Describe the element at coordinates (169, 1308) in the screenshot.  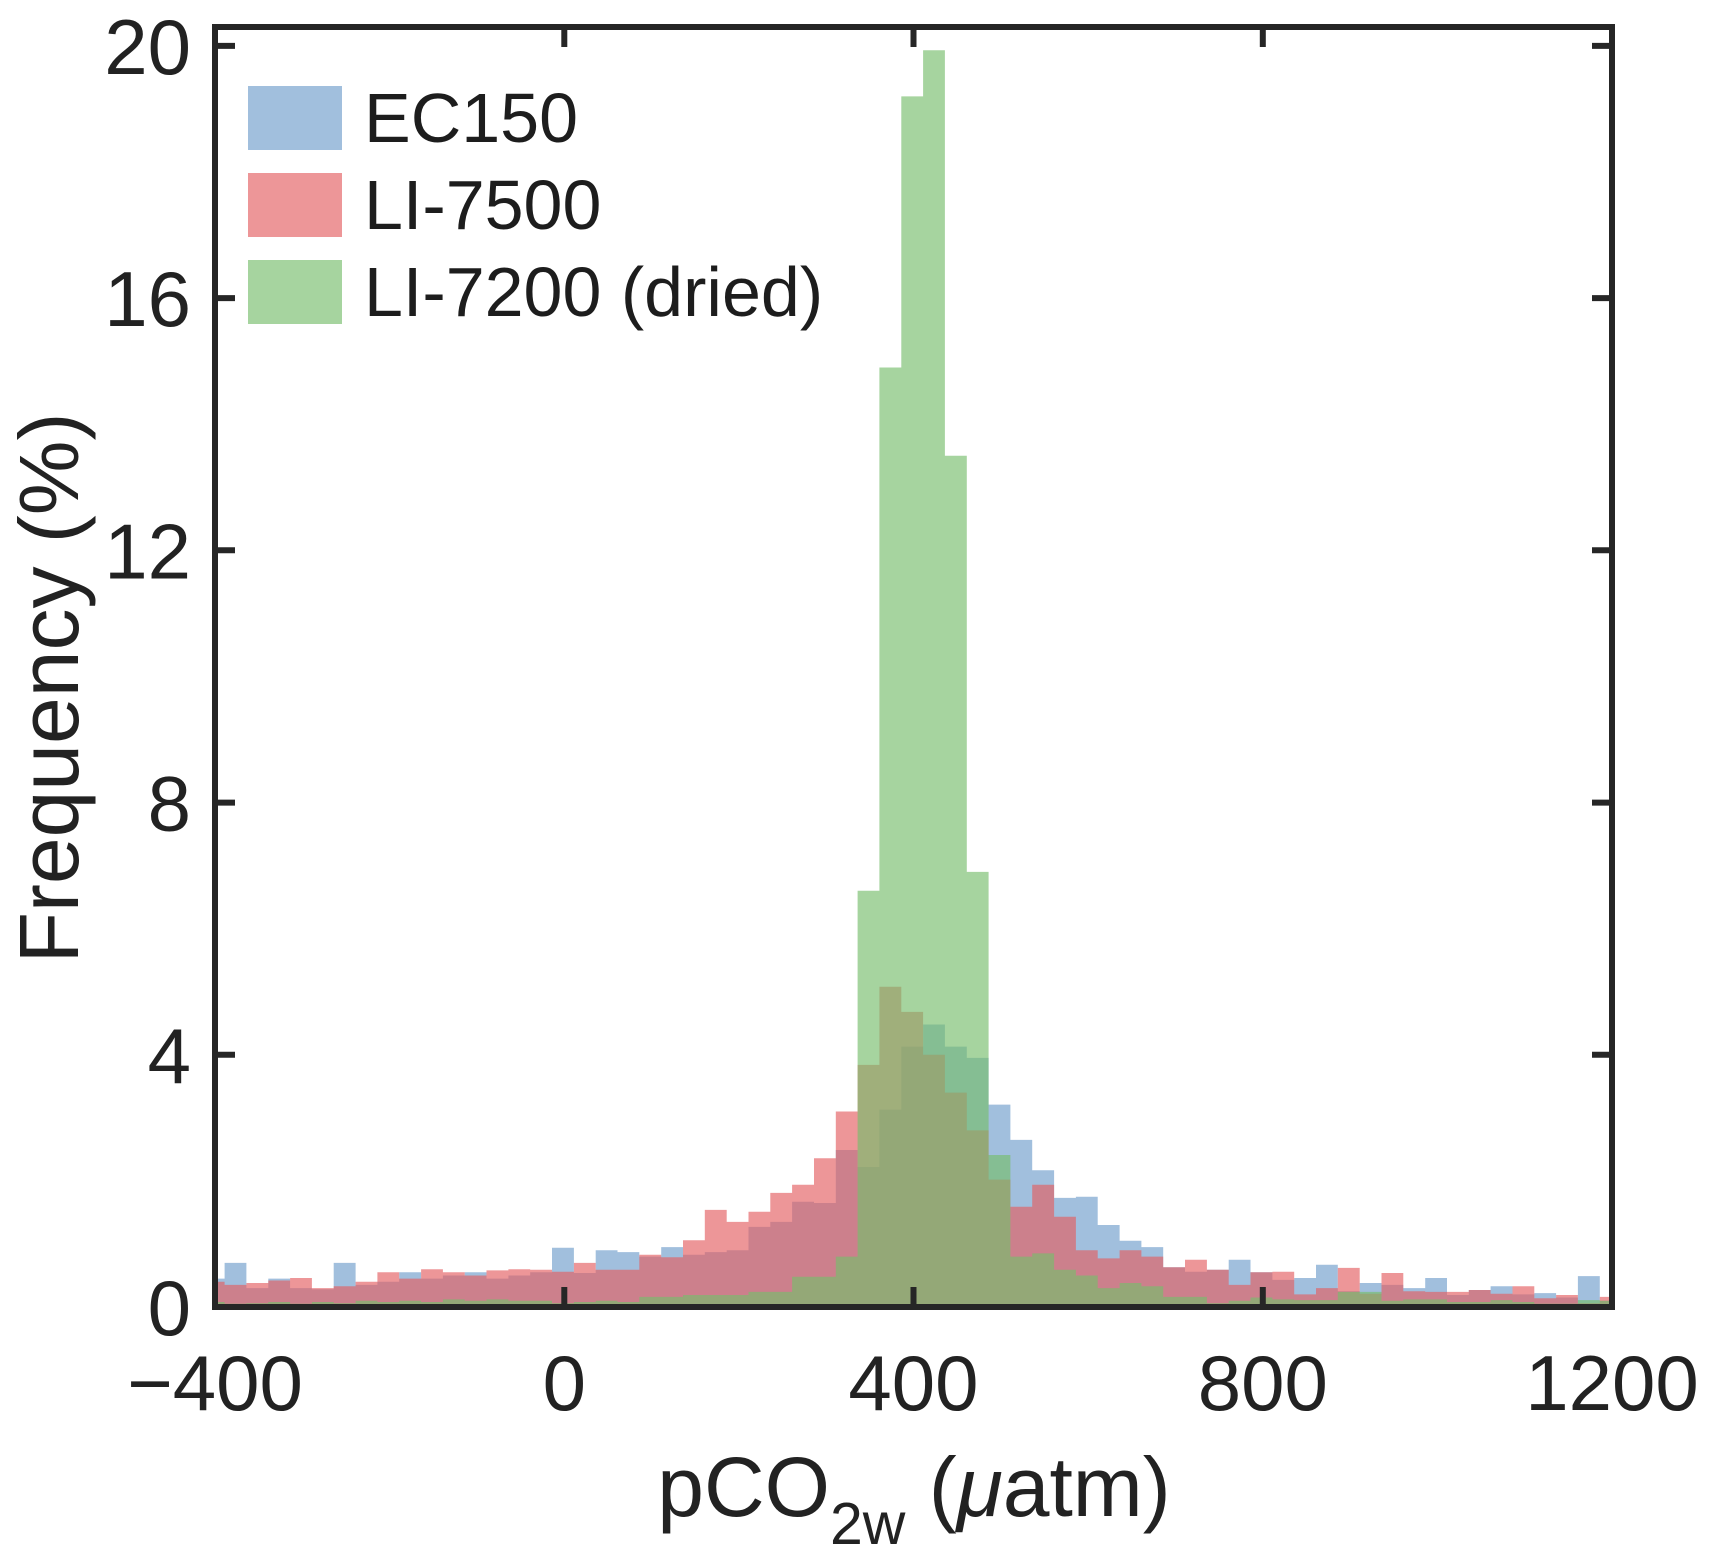
I see `y-tick-label: 0` at that location.